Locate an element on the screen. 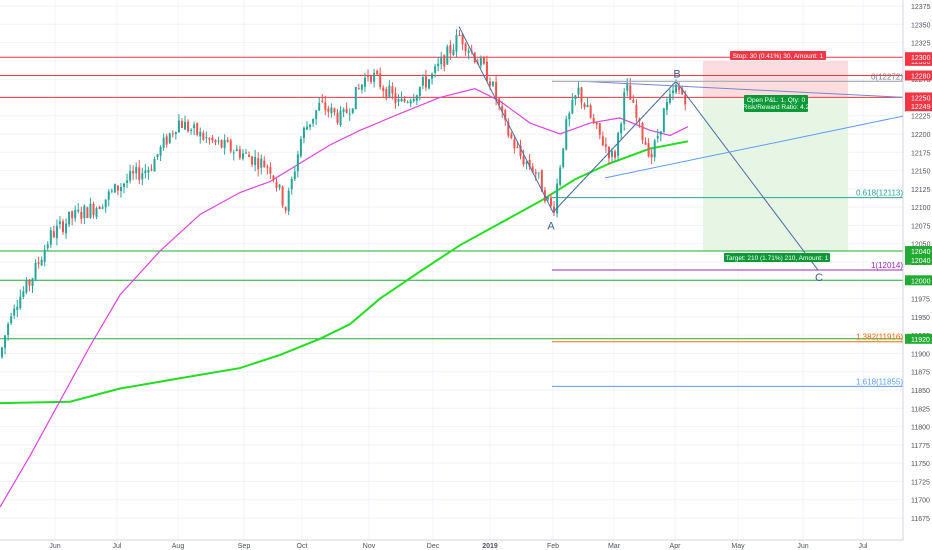 This screenshot has width=932, height=550. fib-level-label: 1.618(11855) is located at coordinates (879, 381).